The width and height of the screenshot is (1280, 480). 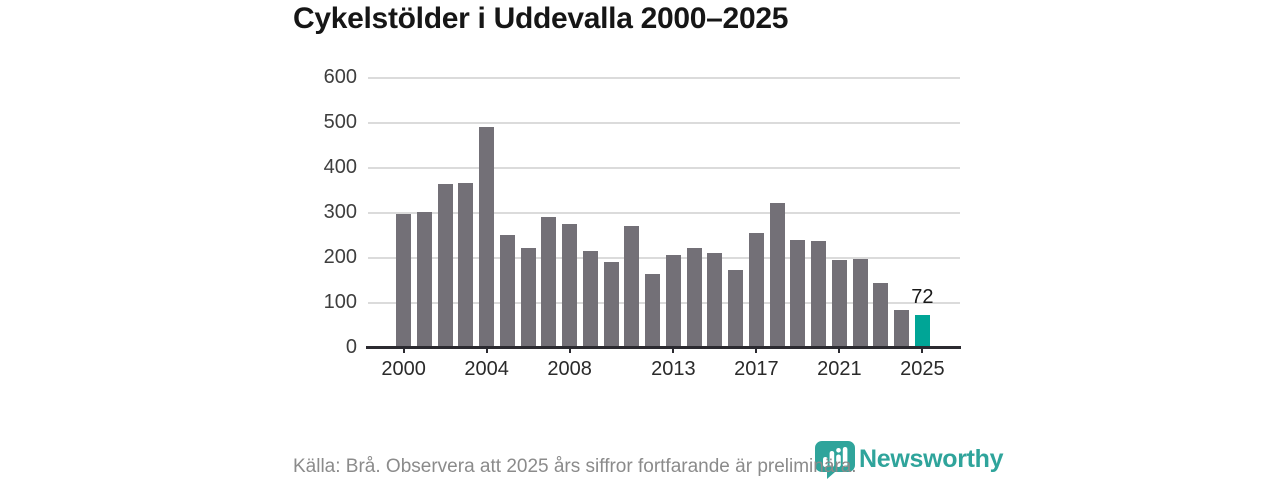 What do you see at coordinates (756, 289) in the screenshot?
I see `bar-2017` at bounding box center [756, 289].